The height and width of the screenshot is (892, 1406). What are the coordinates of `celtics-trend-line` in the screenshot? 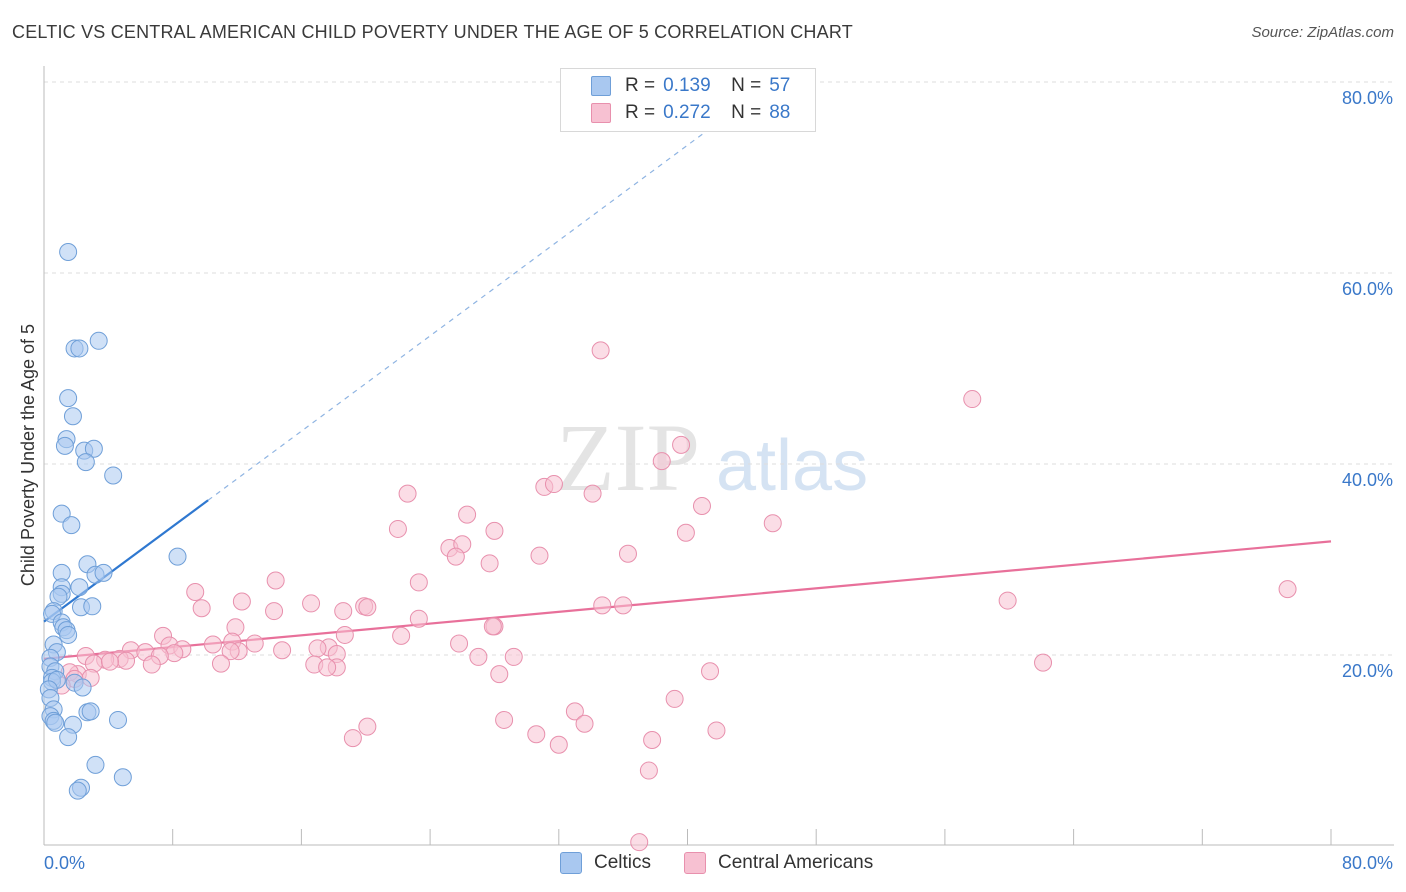 It's located at (126, 561).